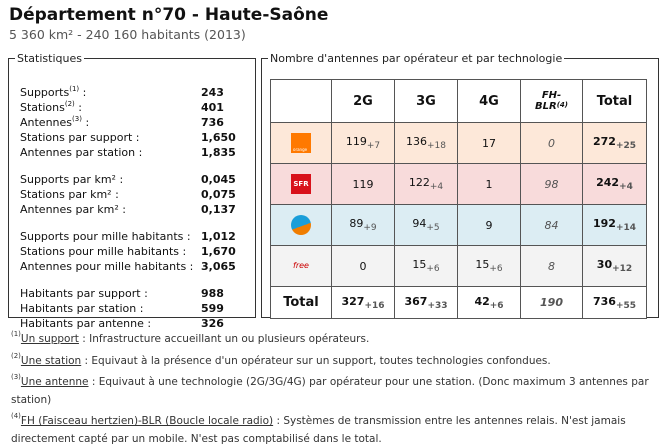 Image resolution: width=660 pixels, height=448 pixels. What do you see at coordinates (551, 225) in the screenshot?
I see `cell-fh-blr: 84` at bounding box center [551, 225].